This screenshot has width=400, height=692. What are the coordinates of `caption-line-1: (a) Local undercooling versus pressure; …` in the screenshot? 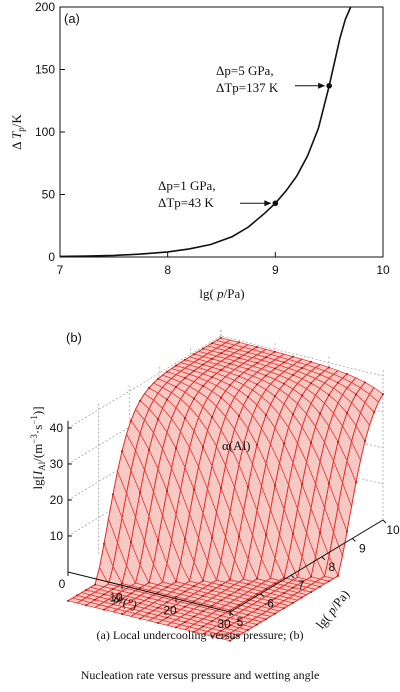 It's located at (200, 635).